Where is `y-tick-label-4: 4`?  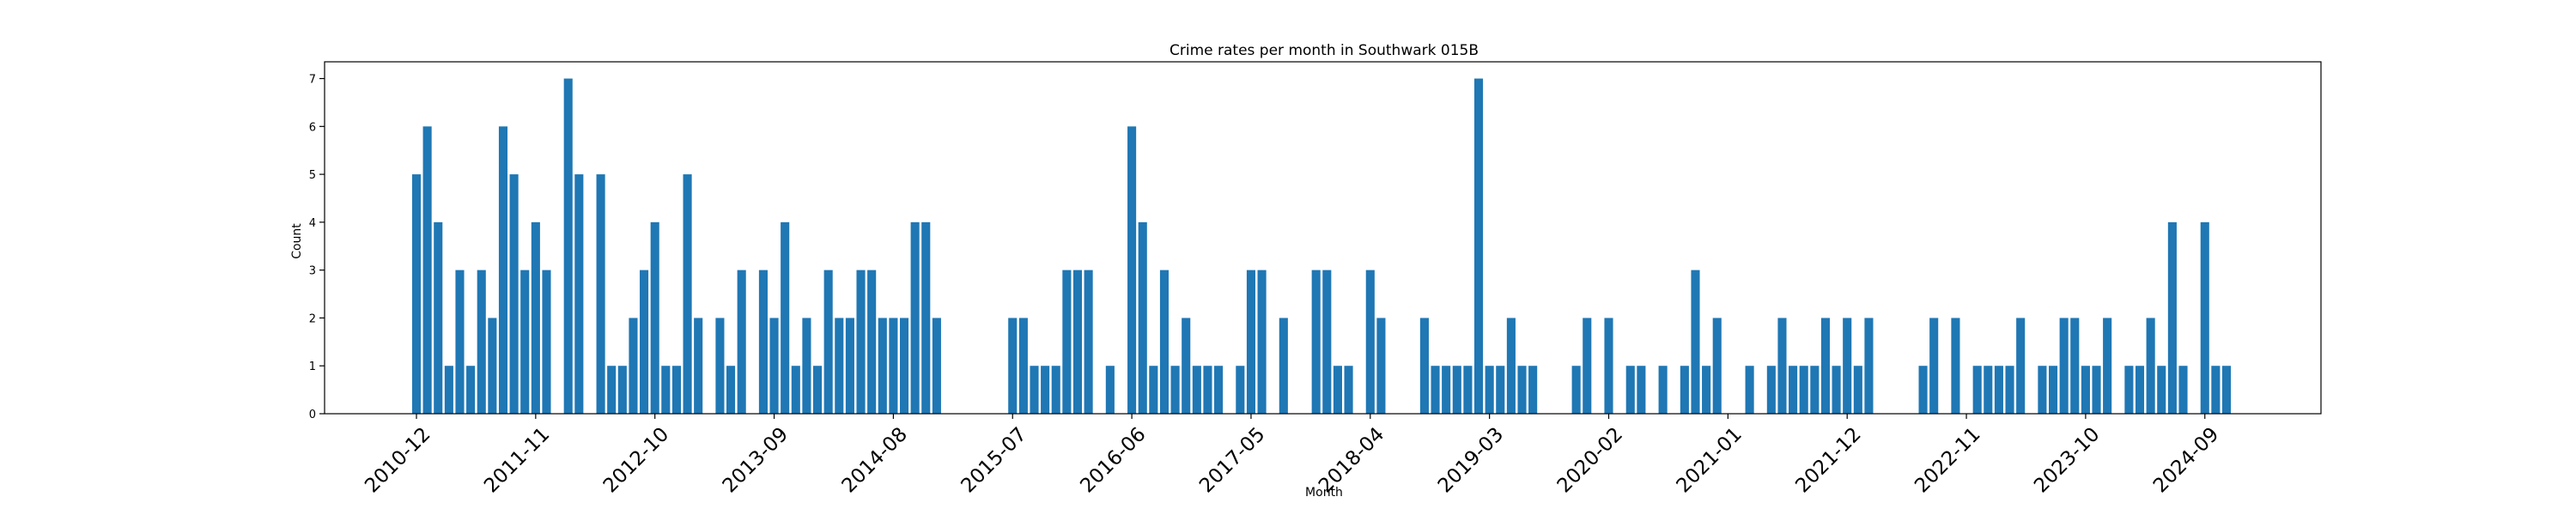 y-tick-label-4: 4 is located at coordinates (312, 223).